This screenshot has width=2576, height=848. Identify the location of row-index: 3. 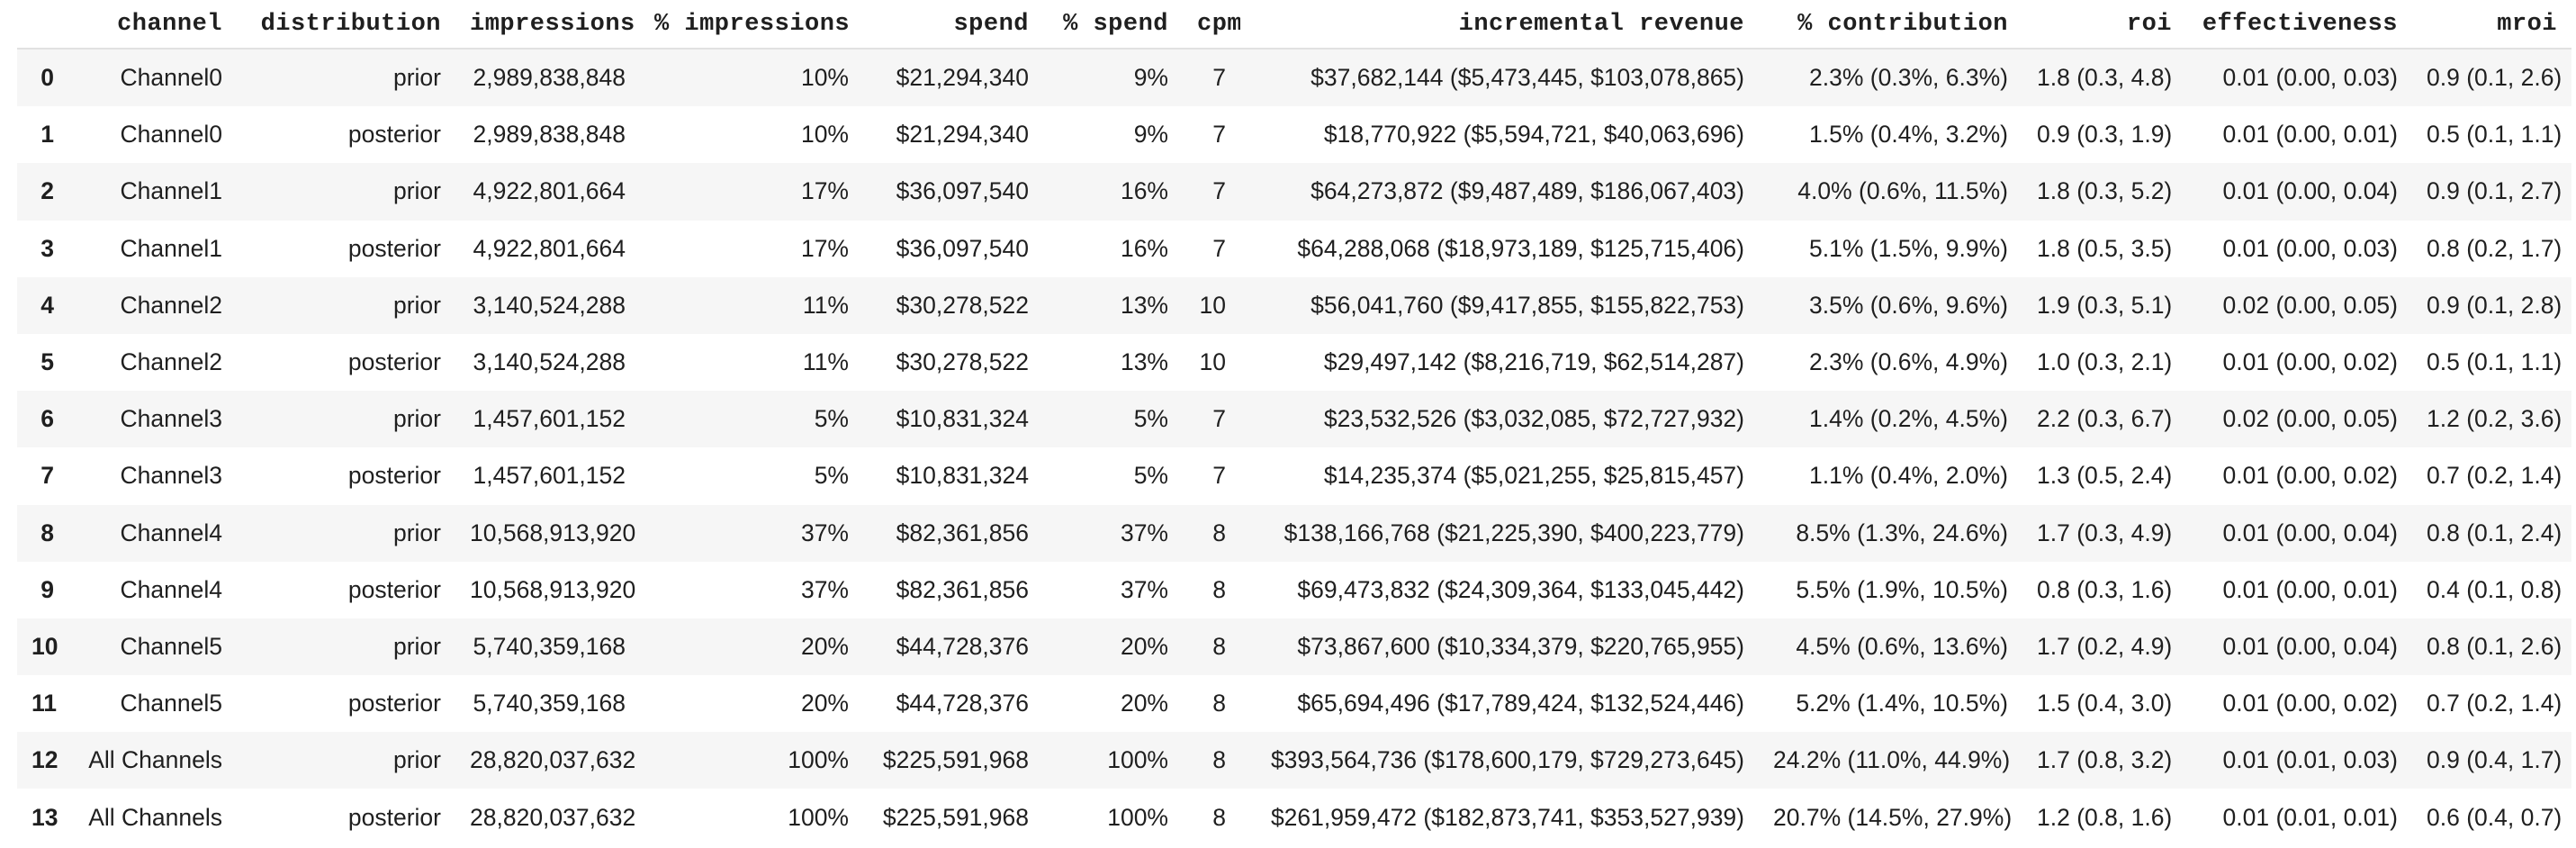
(47, 248).